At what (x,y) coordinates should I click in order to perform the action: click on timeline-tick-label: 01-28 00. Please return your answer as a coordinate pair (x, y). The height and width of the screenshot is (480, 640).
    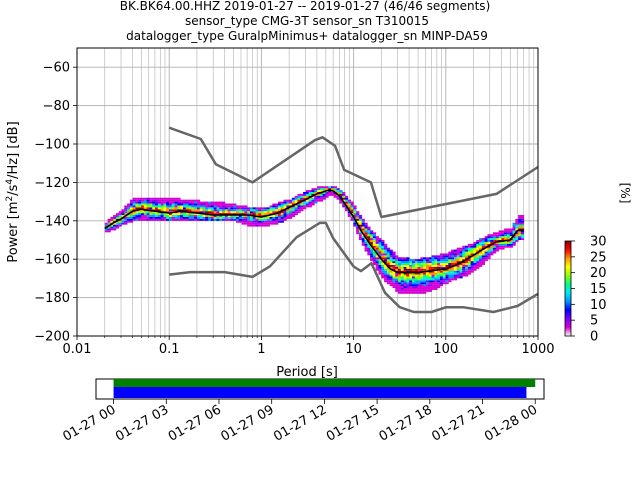
    Looking at the image, I should click on (511, 423).